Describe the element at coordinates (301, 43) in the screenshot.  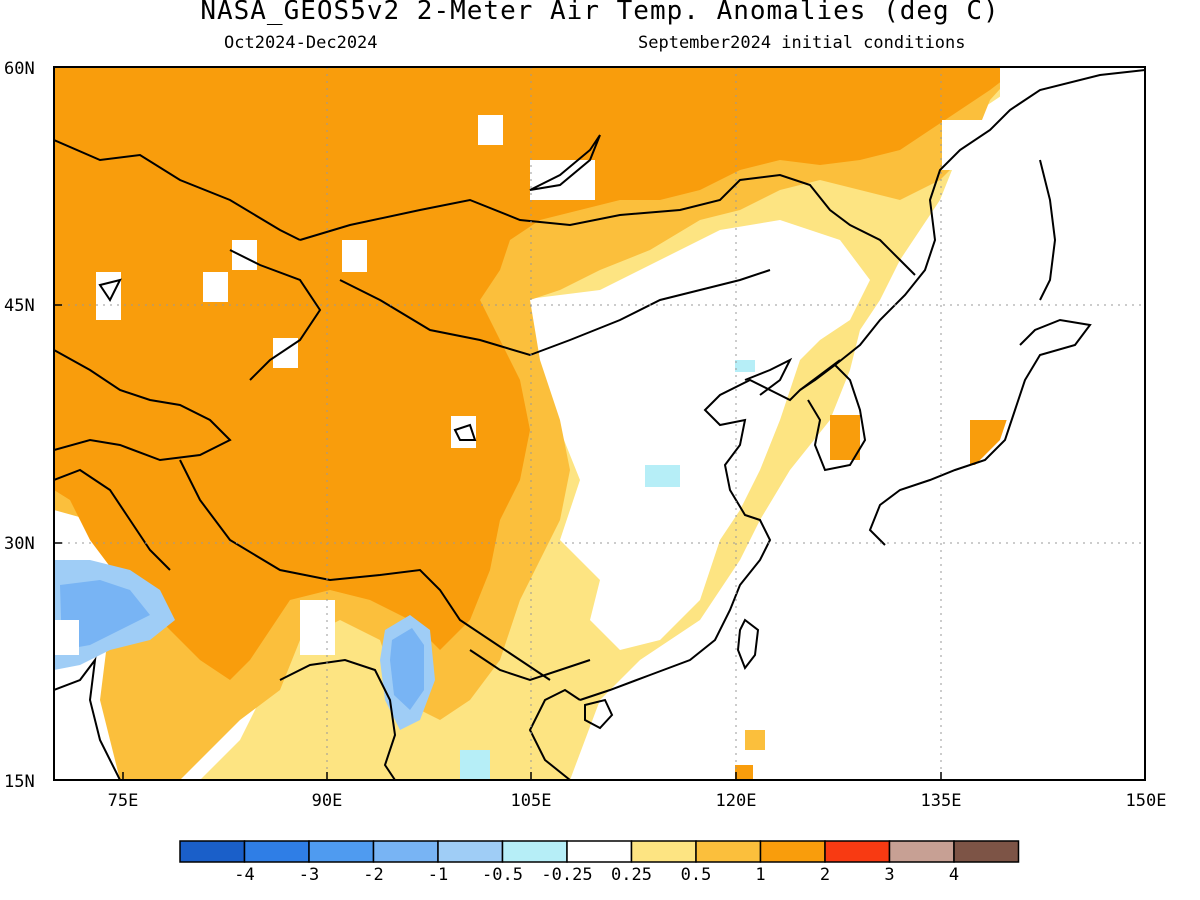
I see `forecast-period: Oct2024-Dec2024` at that location.